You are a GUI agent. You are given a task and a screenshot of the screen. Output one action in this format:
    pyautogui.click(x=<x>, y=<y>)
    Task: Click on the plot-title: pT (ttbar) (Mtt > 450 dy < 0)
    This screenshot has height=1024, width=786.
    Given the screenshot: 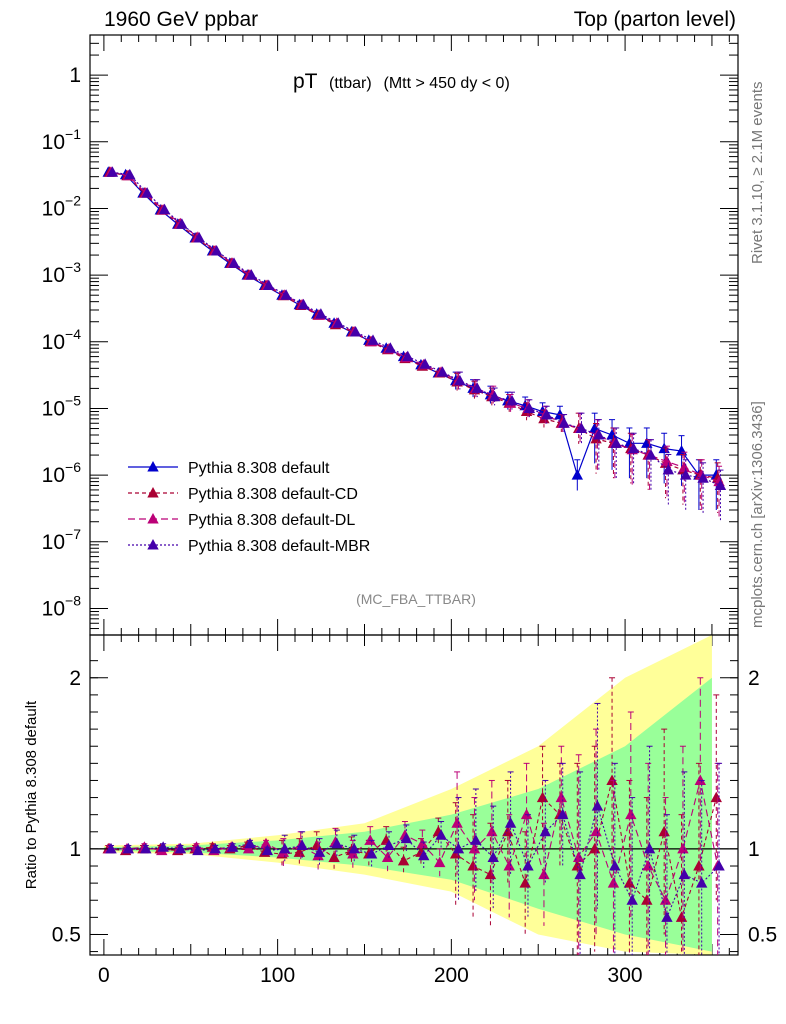 What is the action you would take?
    pyautogui.click(x=401, y=81)
    